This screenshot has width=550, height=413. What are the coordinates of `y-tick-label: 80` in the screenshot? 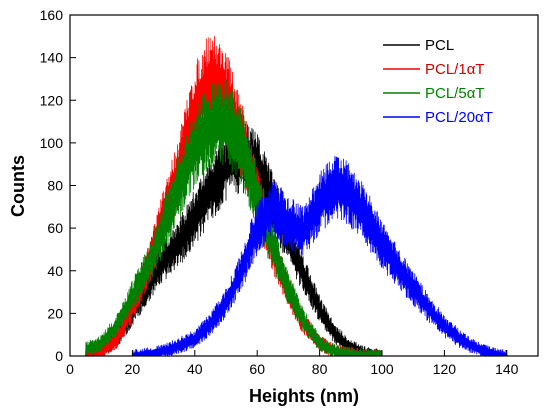 It's located at (55, 186).